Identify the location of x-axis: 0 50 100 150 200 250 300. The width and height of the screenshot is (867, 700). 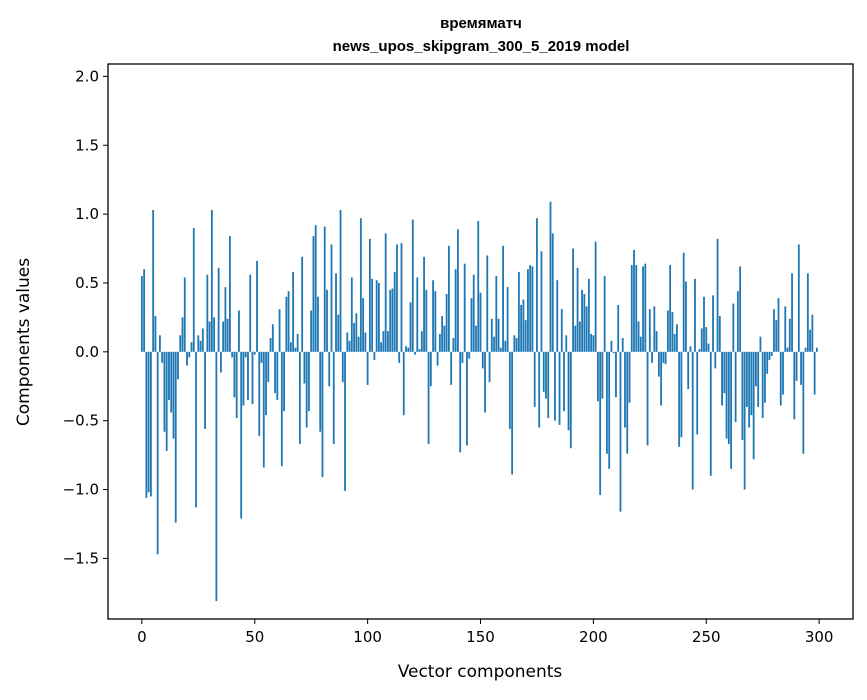
(485, 632).